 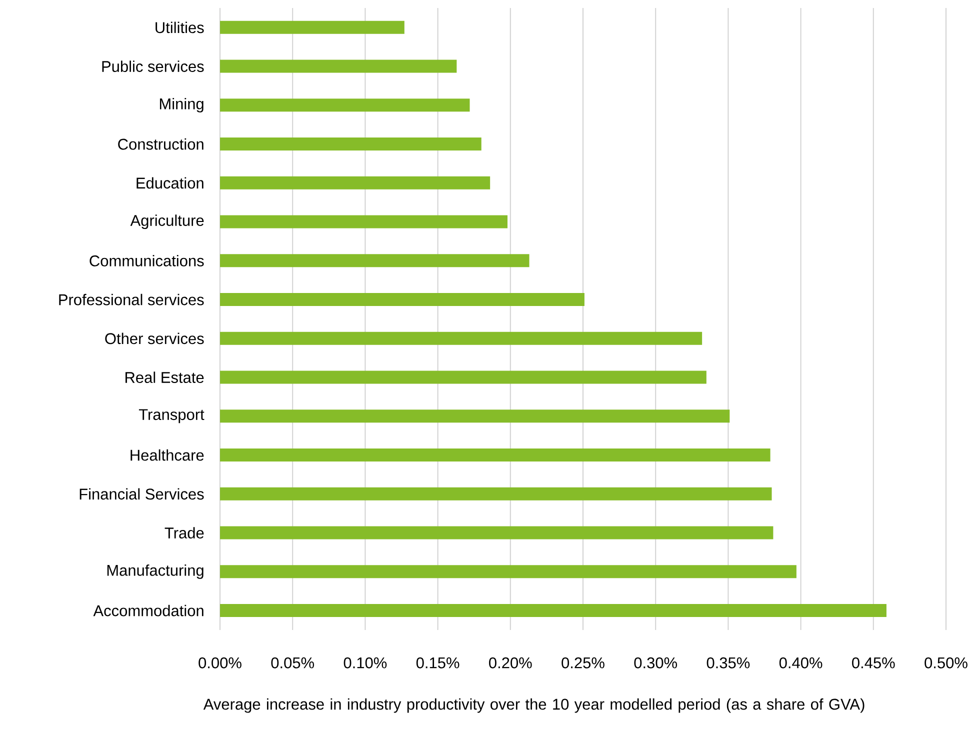 What do you see at coordinates (946, 662) in the screenshot?
I see `x-tick-label: 0.50%` at bounding box center [946, 662].